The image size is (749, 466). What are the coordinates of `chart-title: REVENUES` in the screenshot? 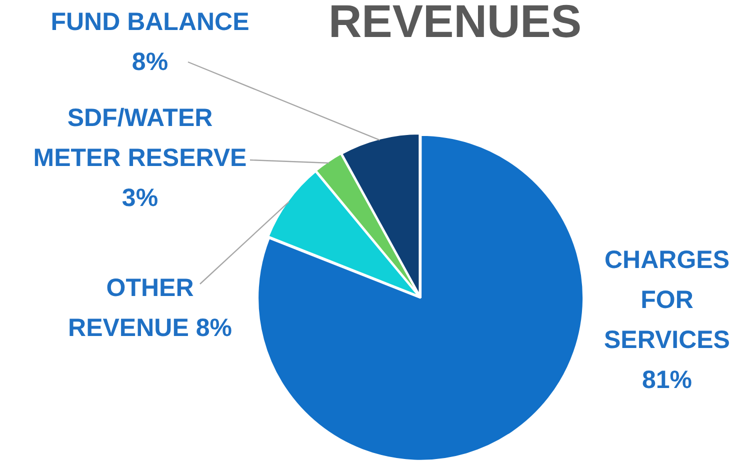 It's located at (455, 24).